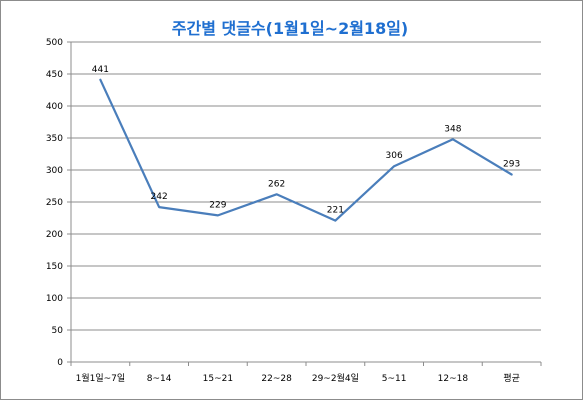 Image resolution: width=583 pixels, height=401 pixels. What do you see at coordinates (54, 107) in the screenshot?
I see `y-tick-label: 400` at bounding box center [54, 107].